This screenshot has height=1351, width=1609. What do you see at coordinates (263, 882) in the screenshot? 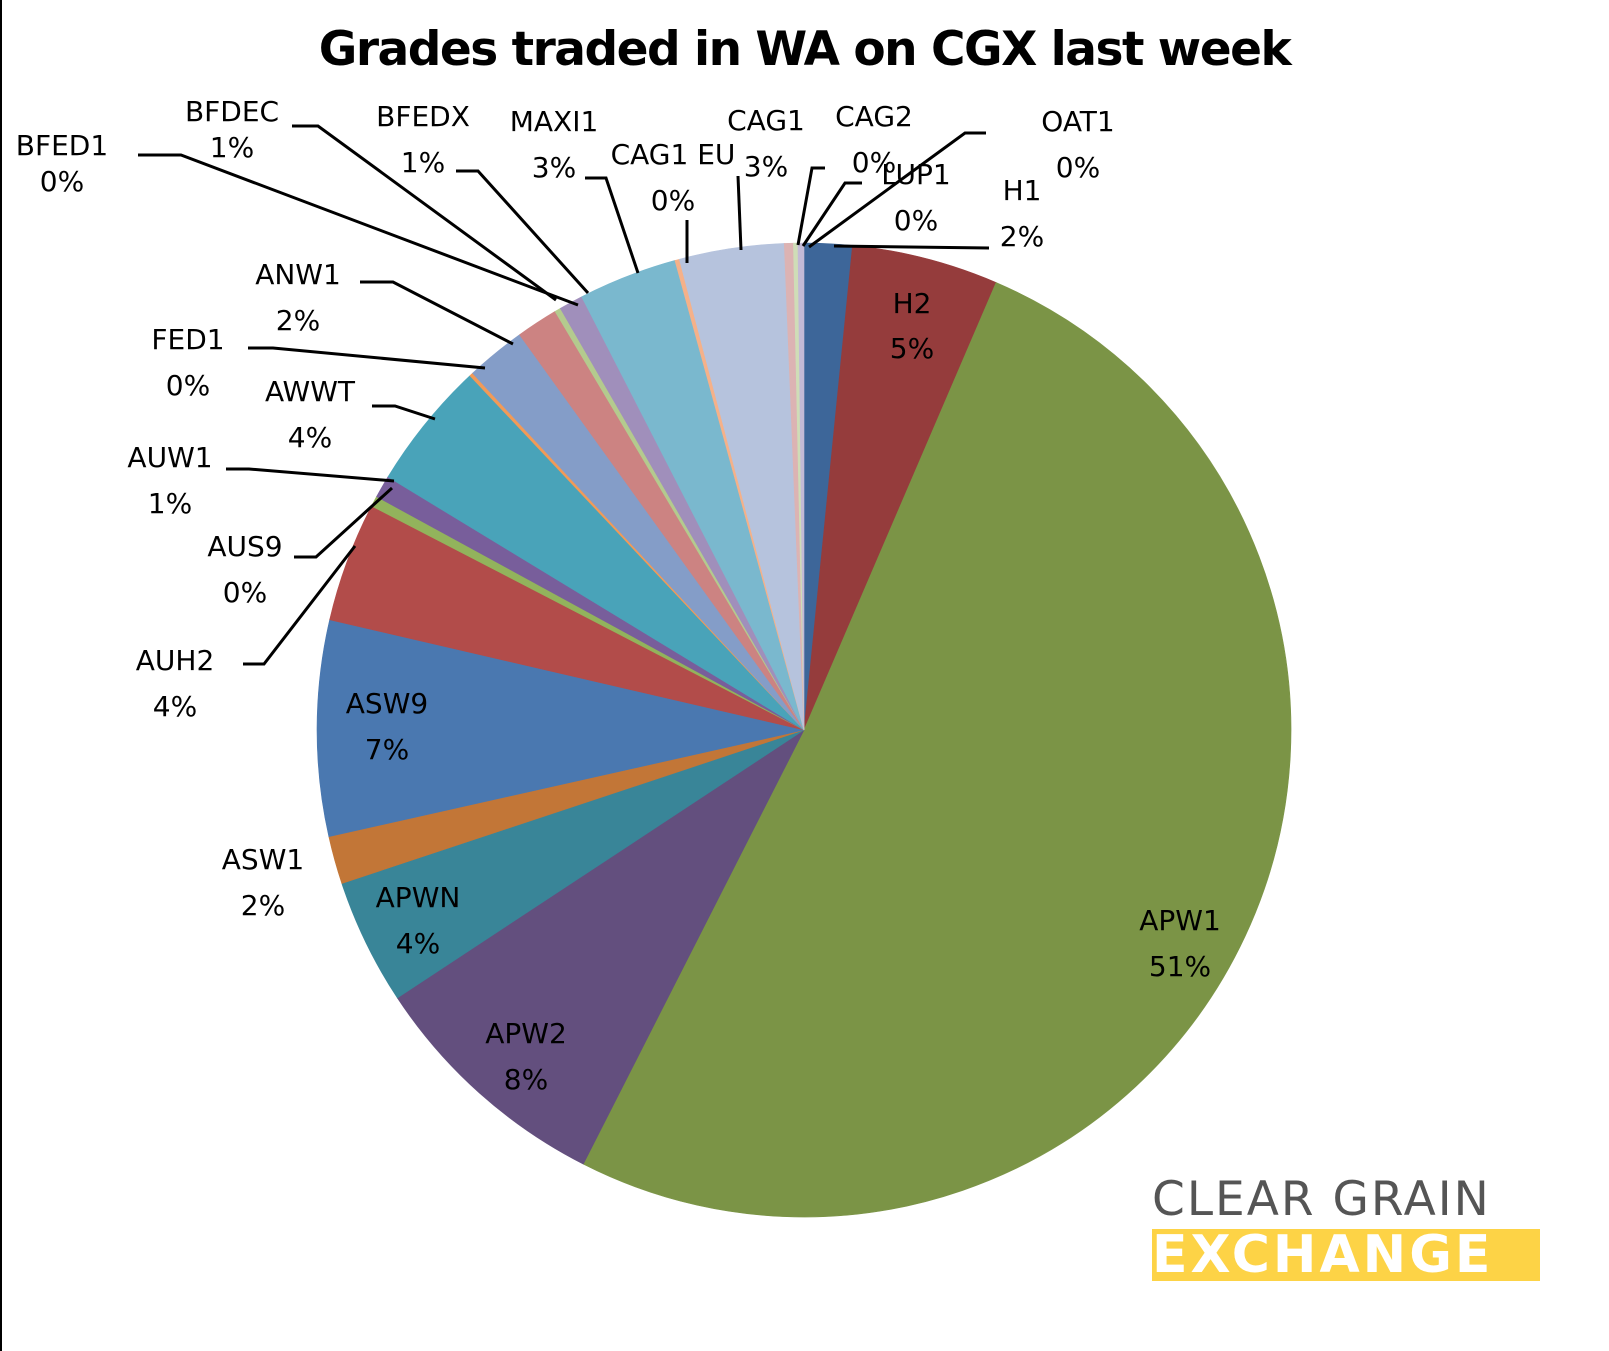
I see `label-asw1: ASW1 2%` at bounding box center [263, 882].